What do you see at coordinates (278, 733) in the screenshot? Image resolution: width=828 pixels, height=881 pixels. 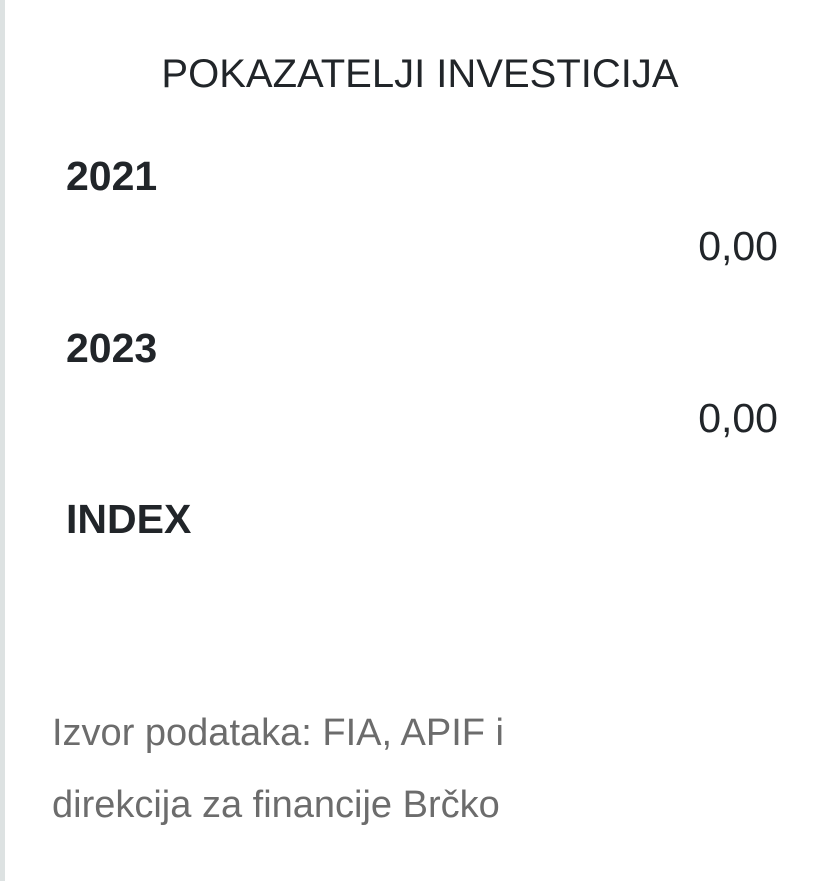 I see `source-line-1: Izvor podataka: FIA, APIF i` at bounding box center [278, 733].